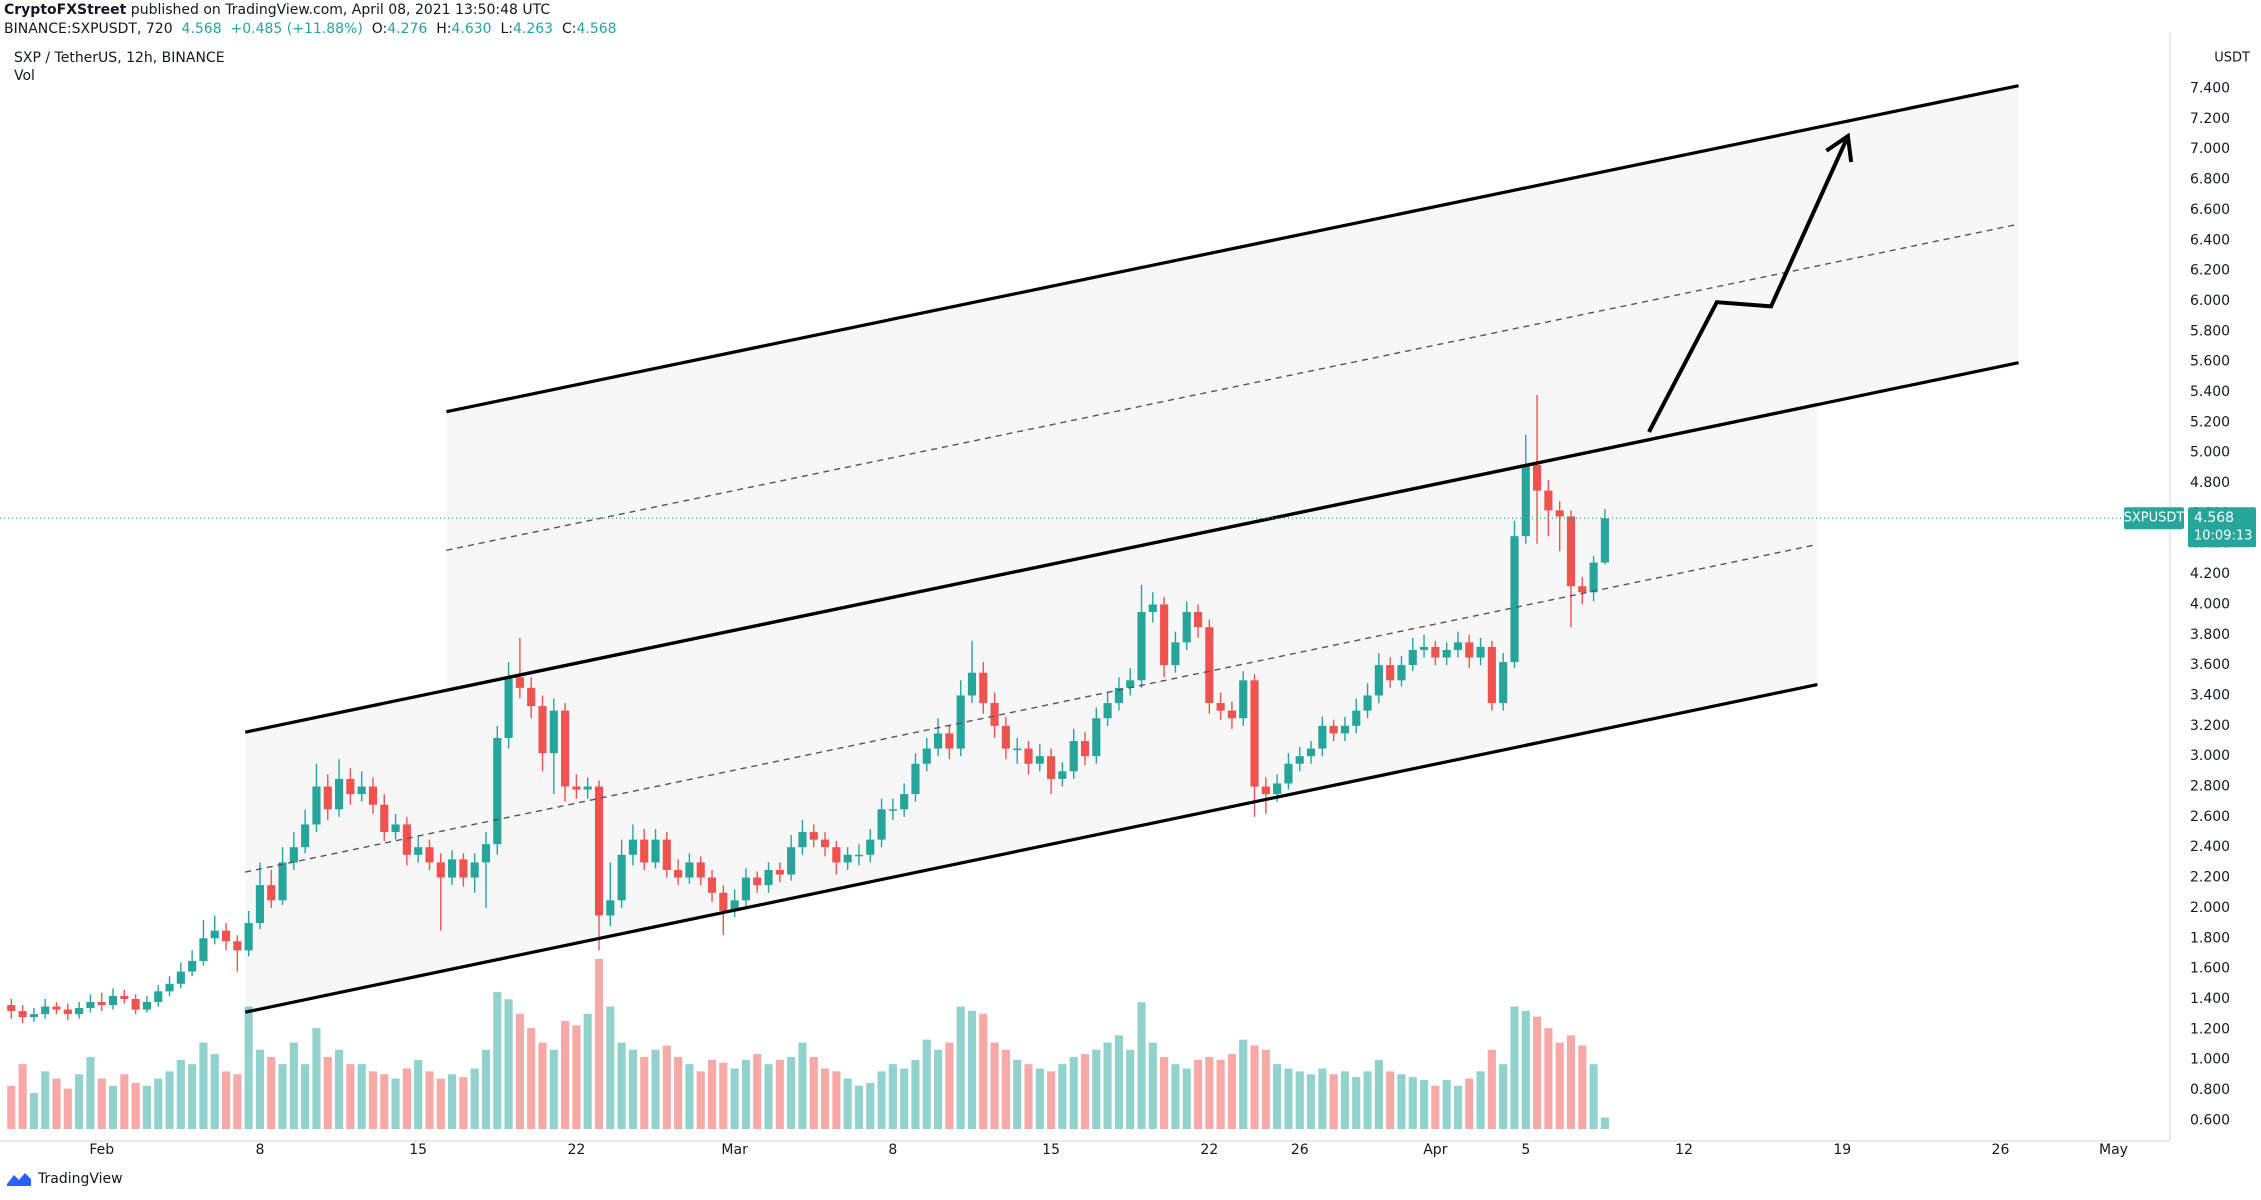 This screenshot has width=2261, height=1200. I want to click on x-tick-label: 5, so click(1525, 1150).